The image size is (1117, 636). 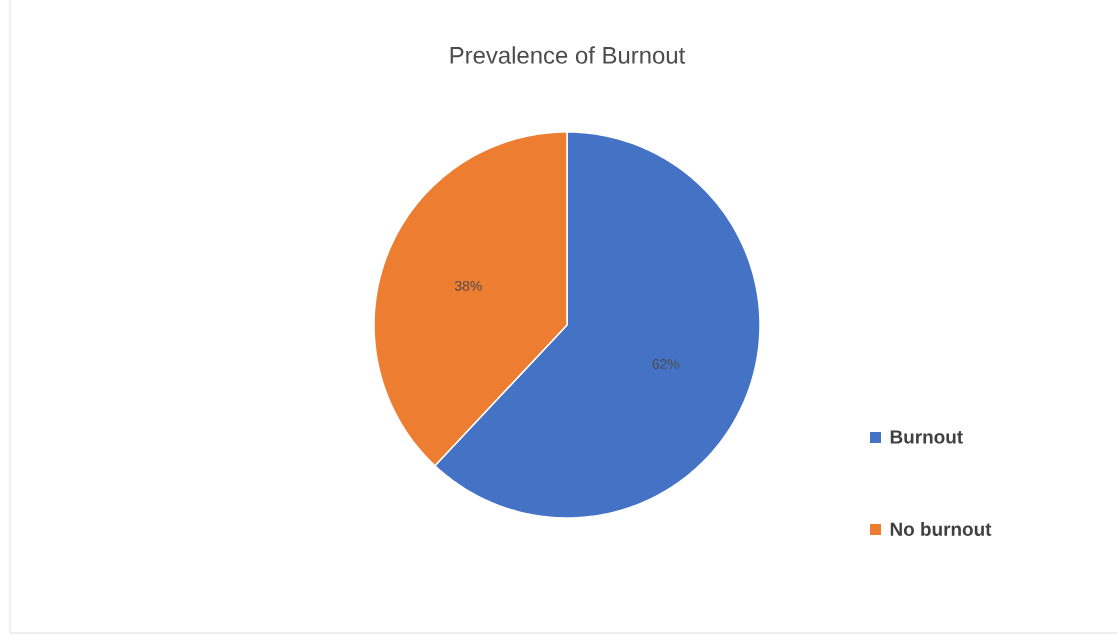 I want to click on chart-title: Prevalence of Burnout, so click(x=568, y=55).